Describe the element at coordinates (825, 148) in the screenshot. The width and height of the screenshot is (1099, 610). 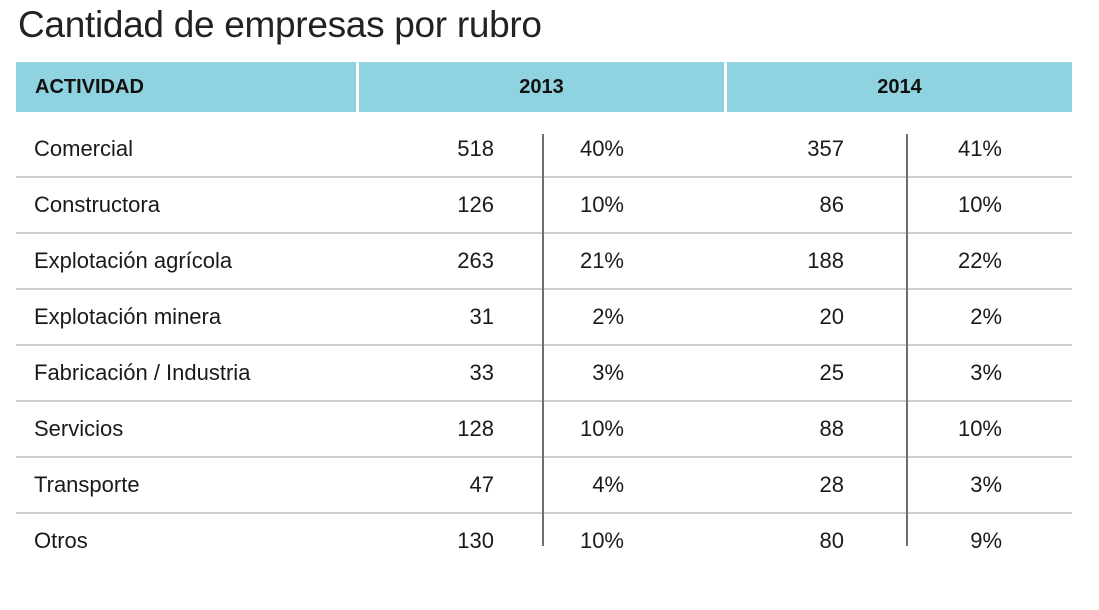
I see `count-2014: 357` at that location.